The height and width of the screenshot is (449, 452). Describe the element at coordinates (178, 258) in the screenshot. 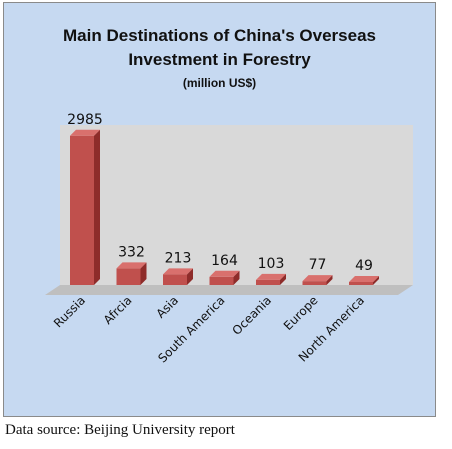

I see `data-label-2: 213` at that location.